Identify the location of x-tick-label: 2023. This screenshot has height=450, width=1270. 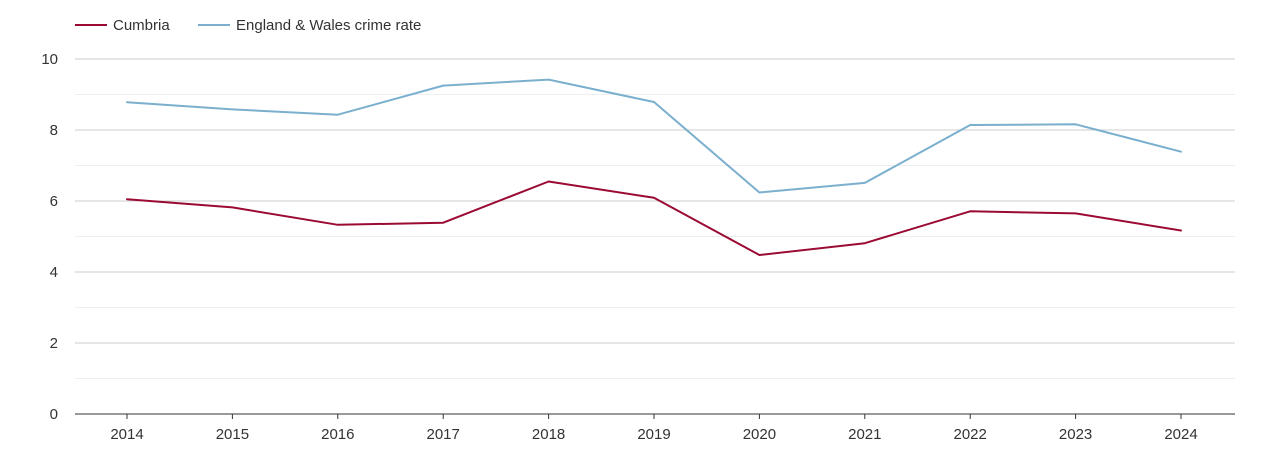
(1075, 434).